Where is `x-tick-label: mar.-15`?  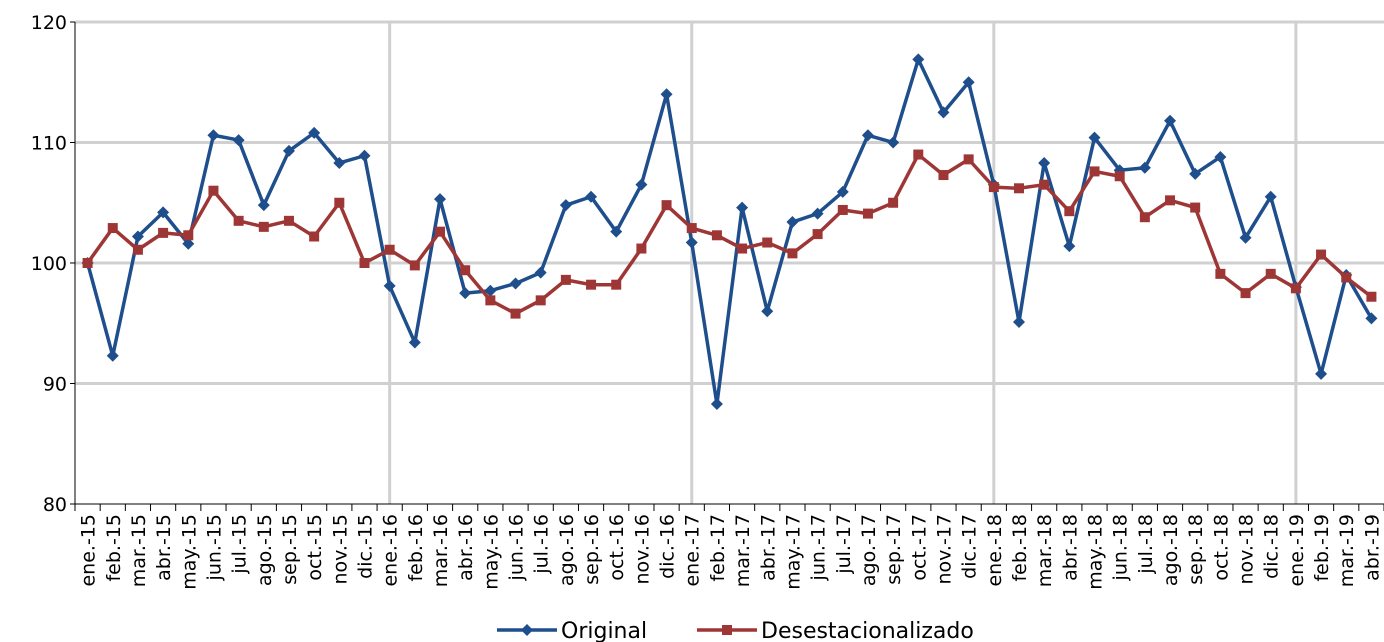 x-tick-label: mar.-15 is located at coordinates (139, 550).